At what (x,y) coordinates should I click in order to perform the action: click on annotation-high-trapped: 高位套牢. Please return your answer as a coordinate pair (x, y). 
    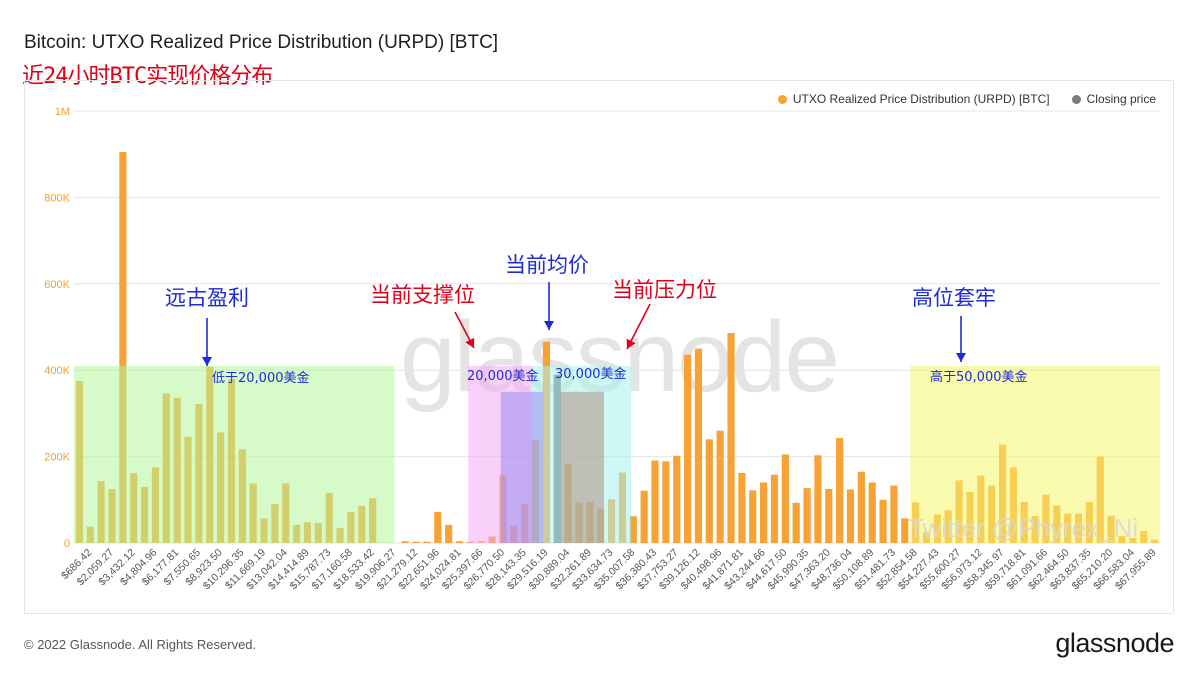
    Looking at the image, I should click on (954, 298).